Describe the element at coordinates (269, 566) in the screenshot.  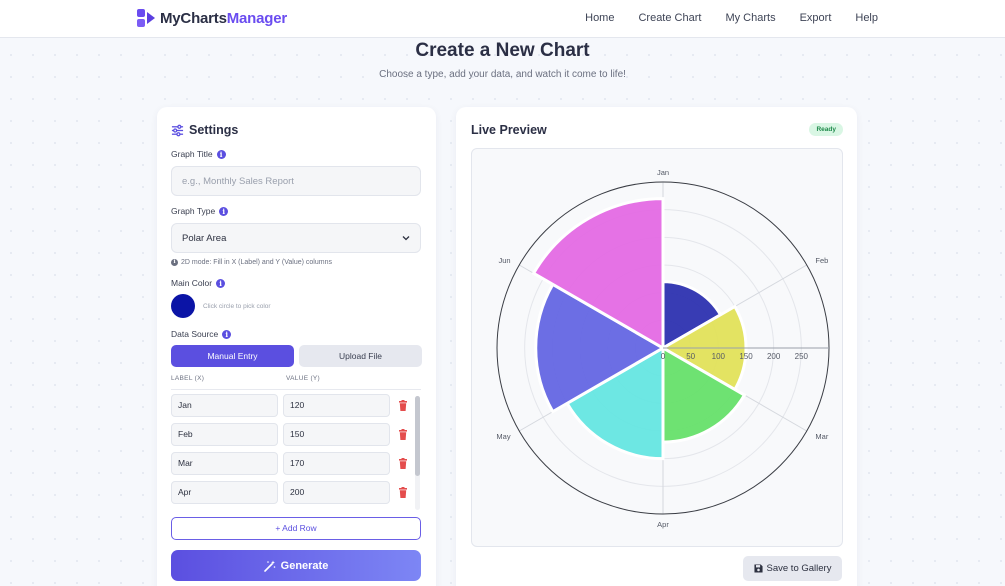
I see `magic-wand-icon` at that location.